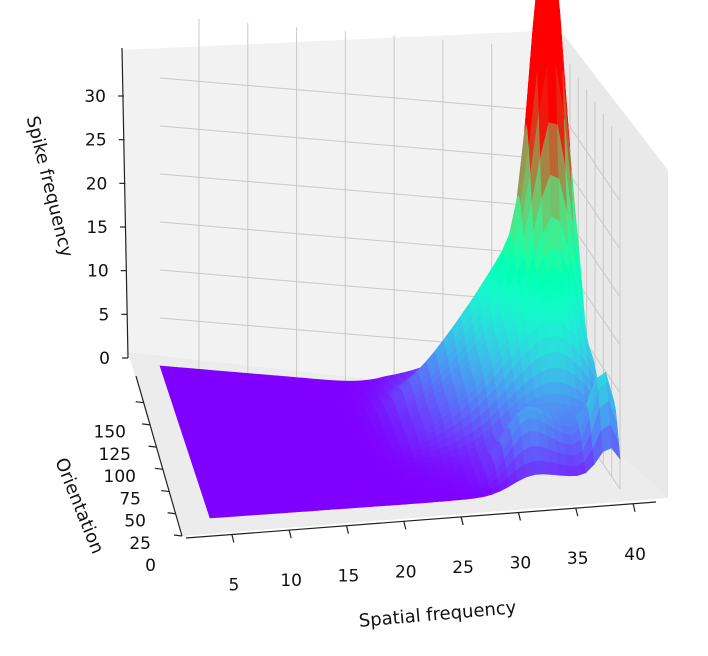  What do you see at coordinates (463, 568) in the screenshot?
I see `x-tick-label: 25` at bounding box center [463, 568].